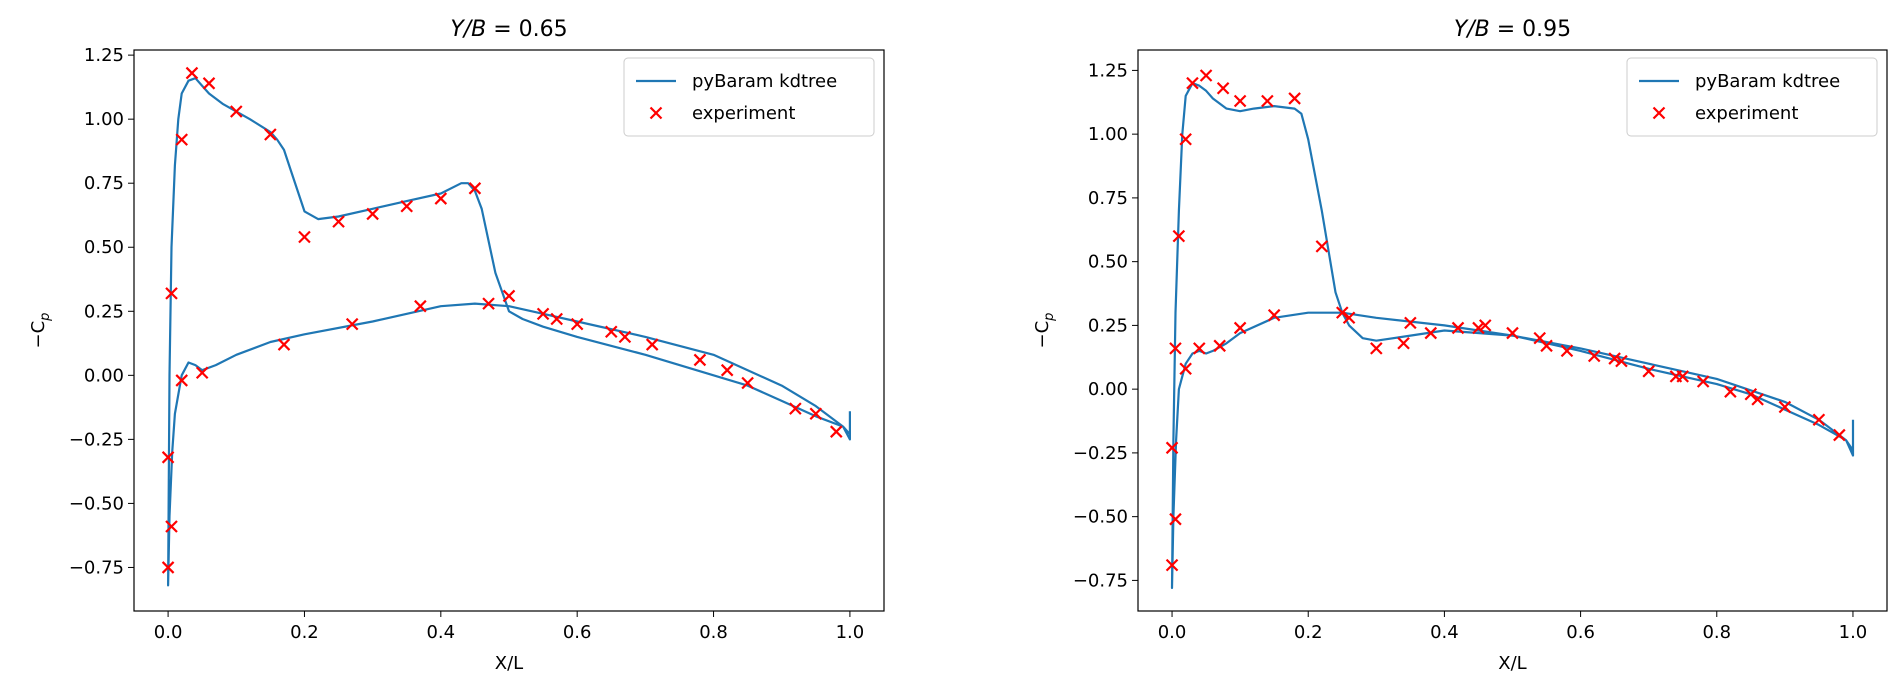 The height and width of the screenshot is (692, 1904). Describe the element at coordinates (1580, 632) in the screenshot. I see `x-tick-label: 0.6` at that location.